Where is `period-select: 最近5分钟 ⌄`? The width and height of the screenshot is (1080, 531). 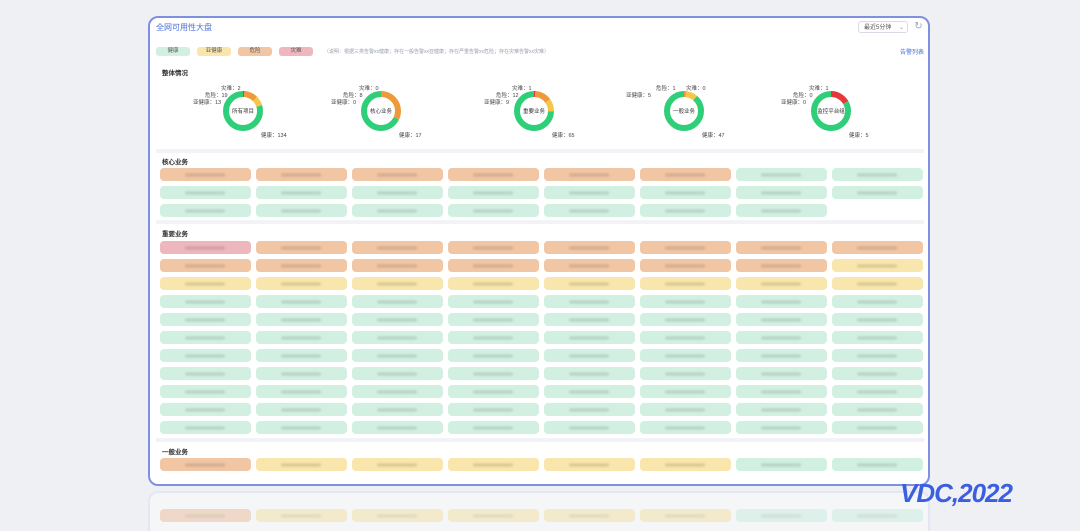
period-select: 最近5分钟 ⌄ is located at coordinates (883, 27).